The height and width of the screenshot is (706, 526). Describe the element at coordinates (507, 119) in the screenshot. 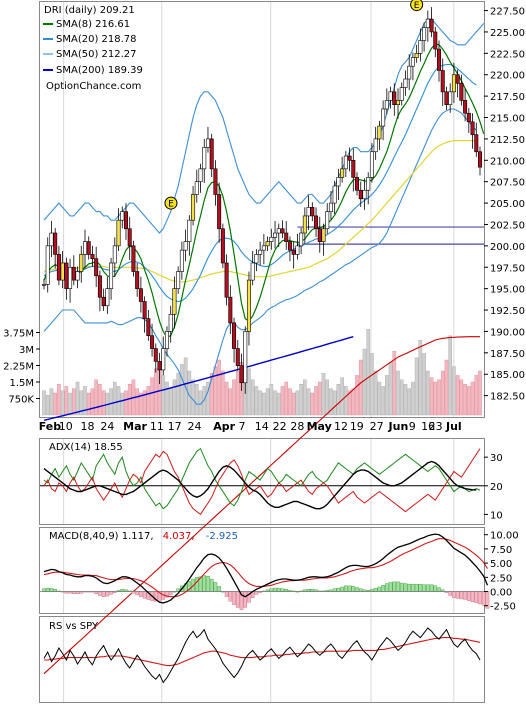

I see `price-tick-label-5: 215.00` at that location.